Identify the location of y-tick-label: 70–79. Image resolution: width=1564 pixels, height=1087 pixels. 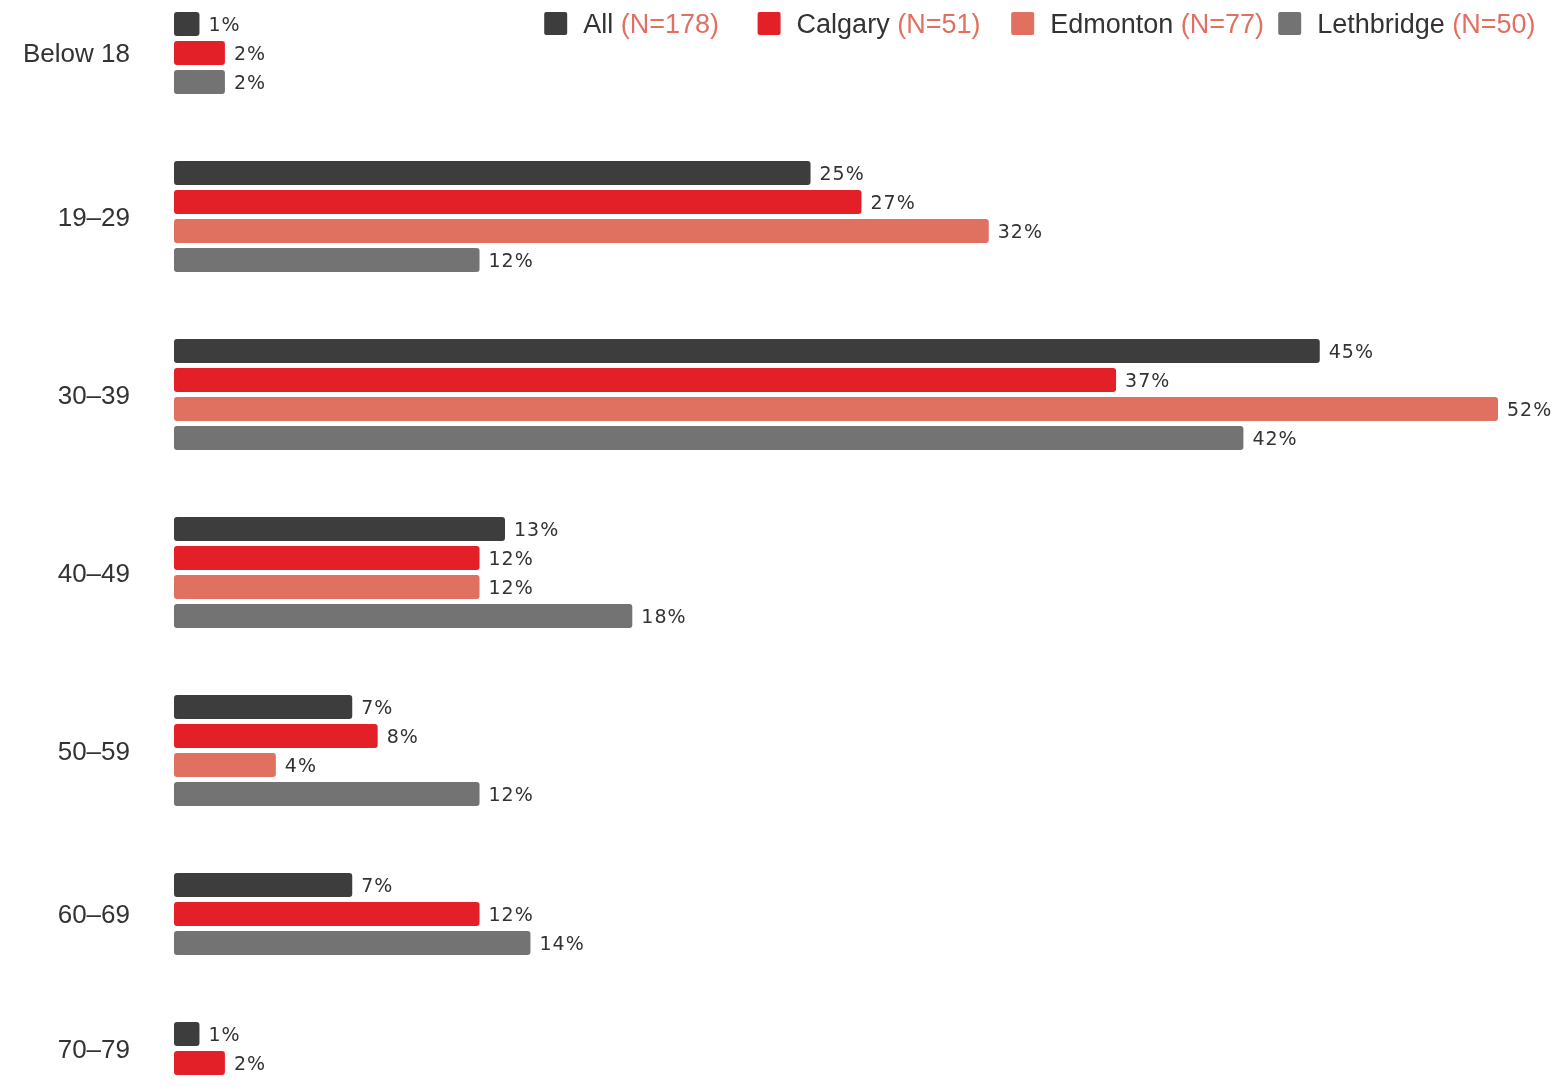
(93, 1048).